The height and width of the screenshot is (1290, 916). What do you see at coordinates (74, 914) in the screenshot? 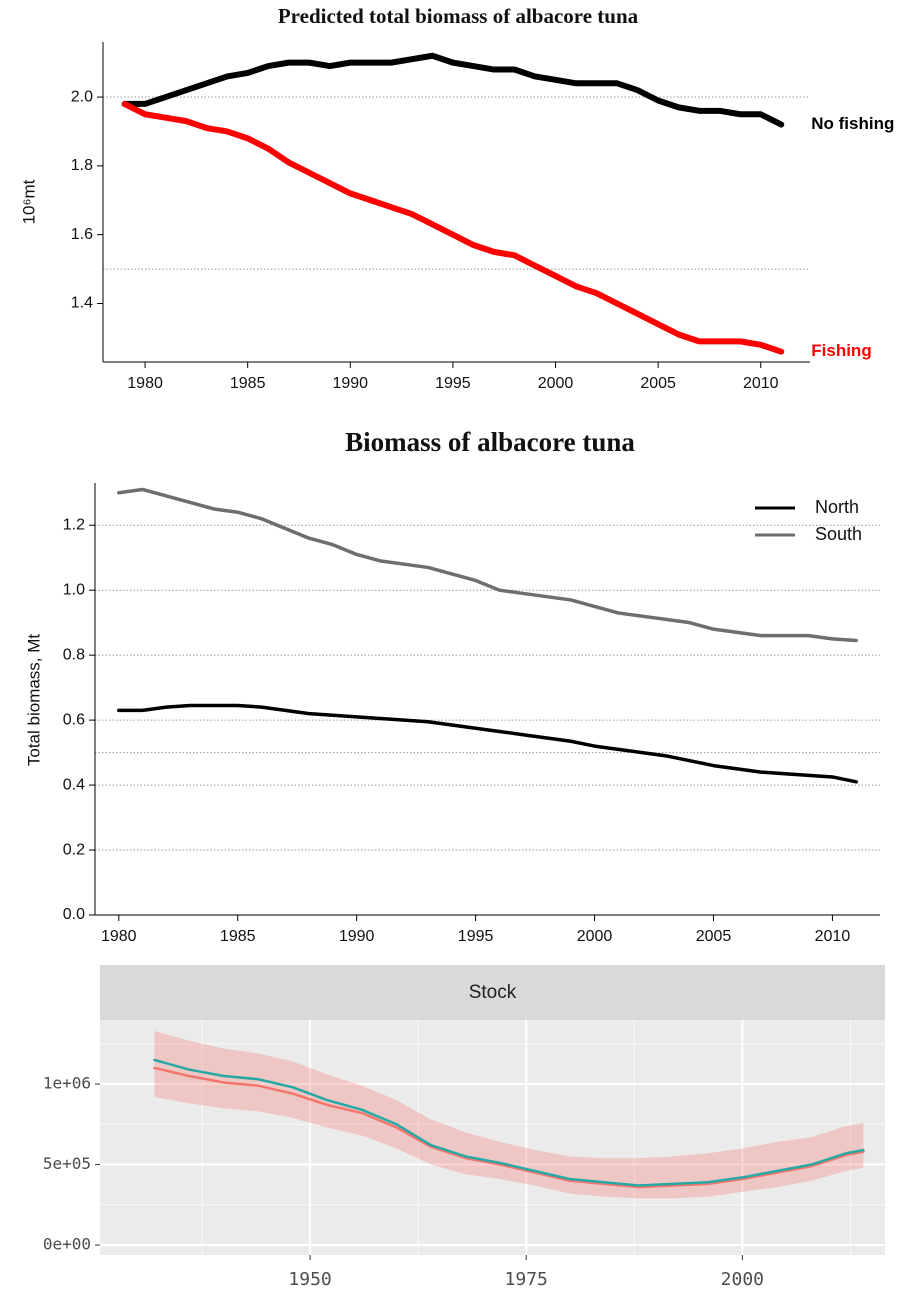
I see `y-tick-label: 0.0` at bounding box center [74, 914].